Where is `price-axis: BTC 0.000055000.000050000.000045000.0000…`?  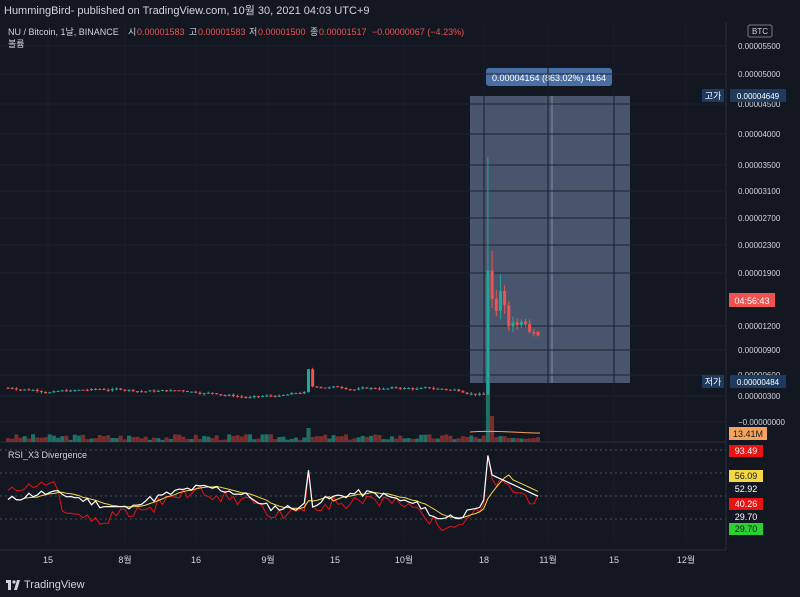
price-axis: BTC 0.000055000.000050000.000045000.0000… is located at coordinates (744, 232).